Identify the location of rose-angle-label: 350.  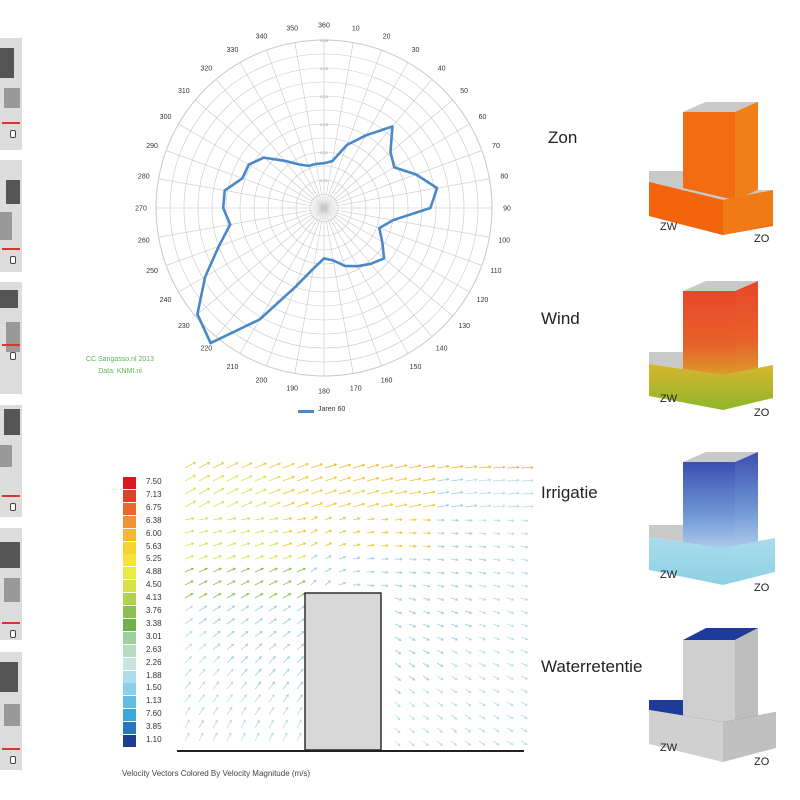
(292, 28).